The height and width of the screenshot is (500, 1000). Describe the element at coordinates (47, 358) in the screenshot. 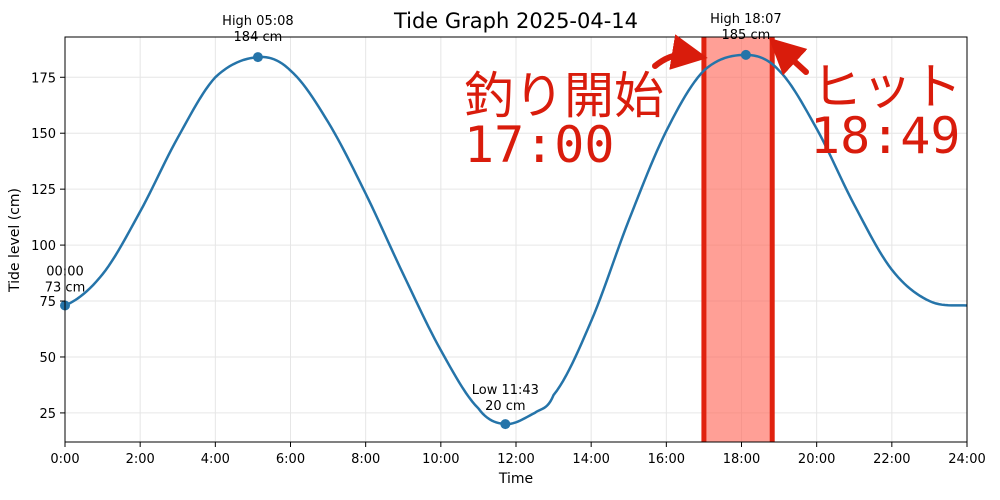

I see `y-tick-label: 50` at that location.